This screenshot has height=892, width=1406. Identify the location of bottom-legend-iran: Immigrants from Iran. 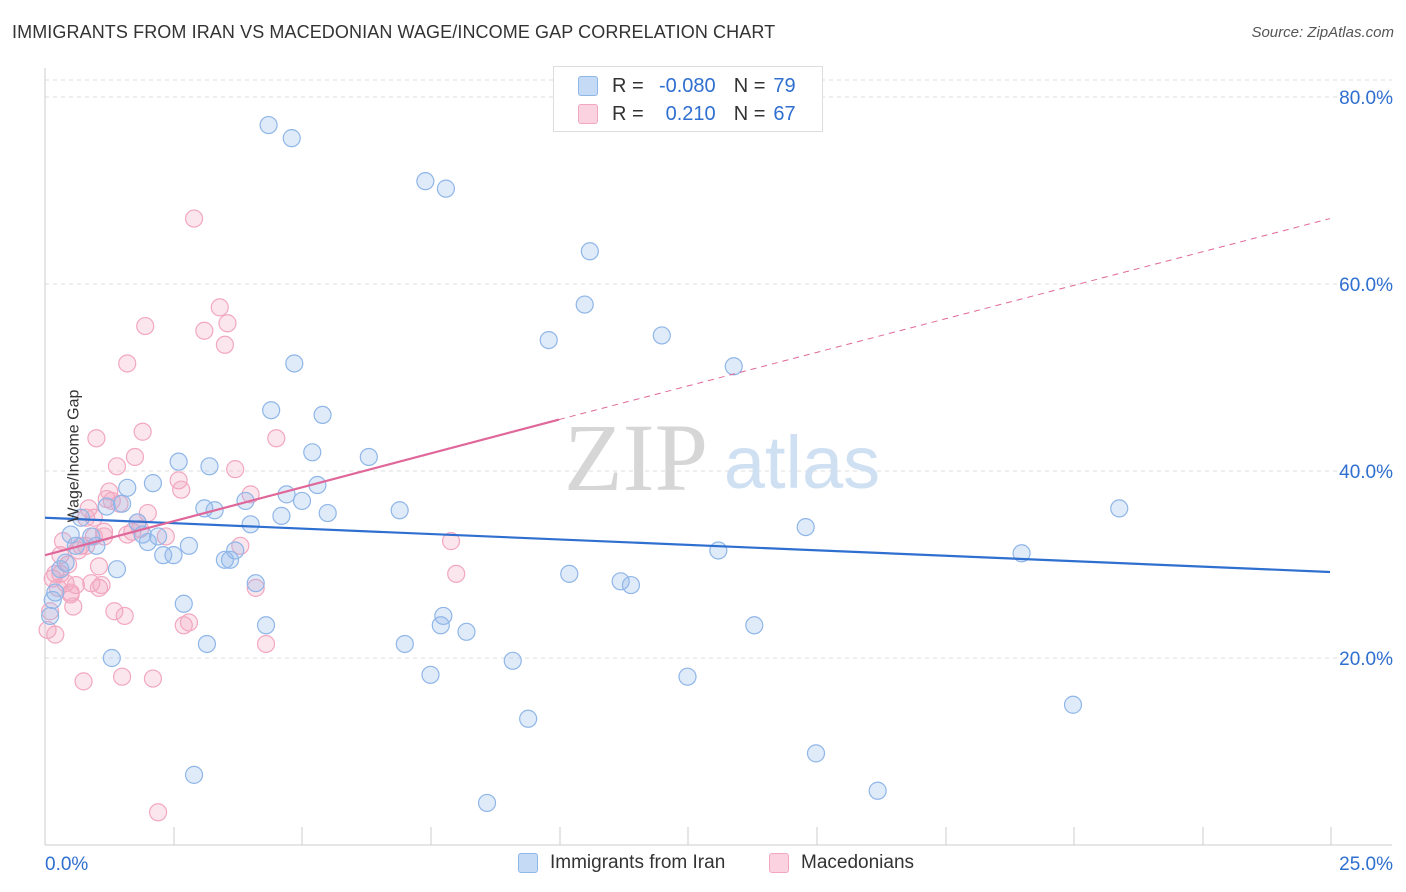
(621, 863).